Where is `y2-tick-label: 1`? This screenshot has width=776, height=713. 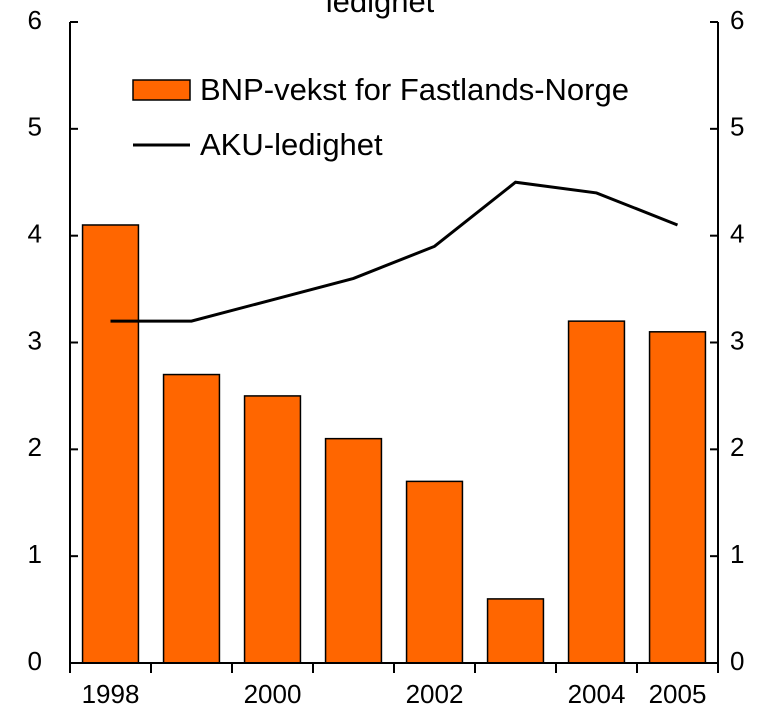 y2-tick-label: 1 is located at coordinates (737, 554).